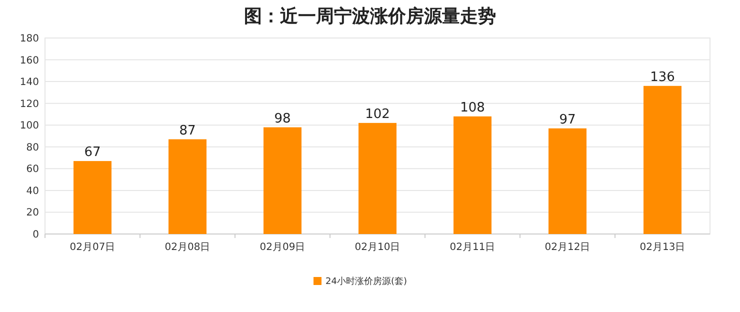 This screenshot has width=740, height=312. I want to click on data-label: 102, so click(377, 114).